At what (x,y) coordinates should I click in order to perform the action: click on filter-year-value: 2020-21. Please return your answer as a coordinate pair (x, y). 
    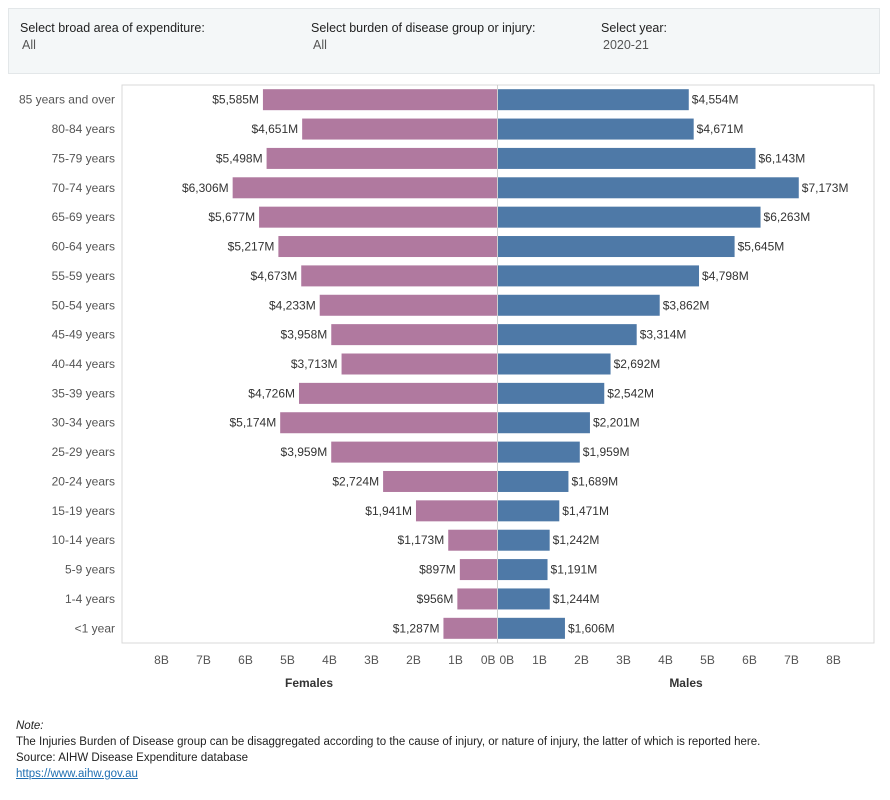
    Looking at the image, I should click on (626, 45).